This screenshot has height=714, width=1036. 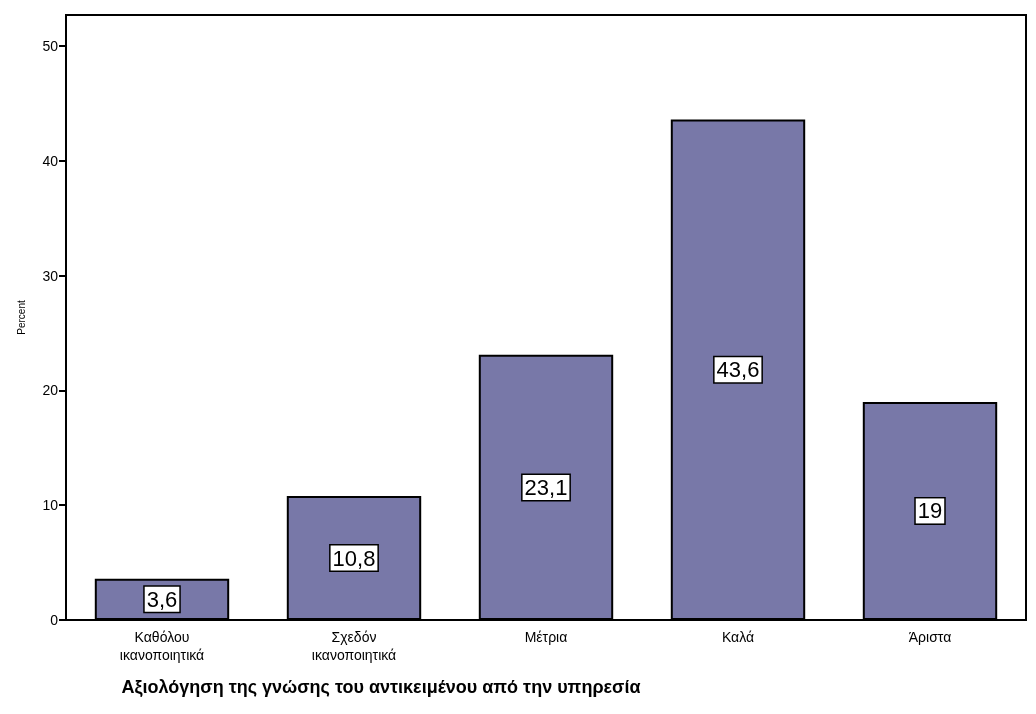 What do you see at coordinates (354, 646) in the screenshot?
I see `x-tick-label: Σχεδόν ικανοποιητικά` at bounding box center [354, 646].